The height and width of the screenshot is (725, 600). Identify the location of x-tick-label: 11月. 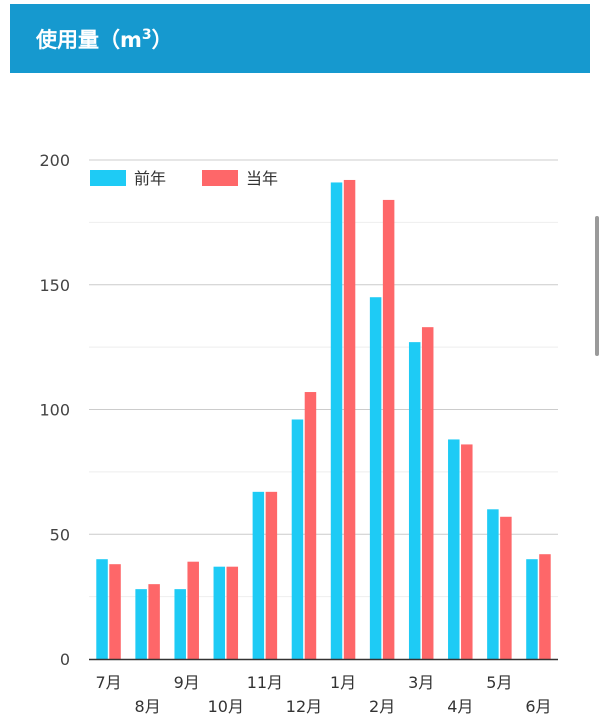
(265, 682).